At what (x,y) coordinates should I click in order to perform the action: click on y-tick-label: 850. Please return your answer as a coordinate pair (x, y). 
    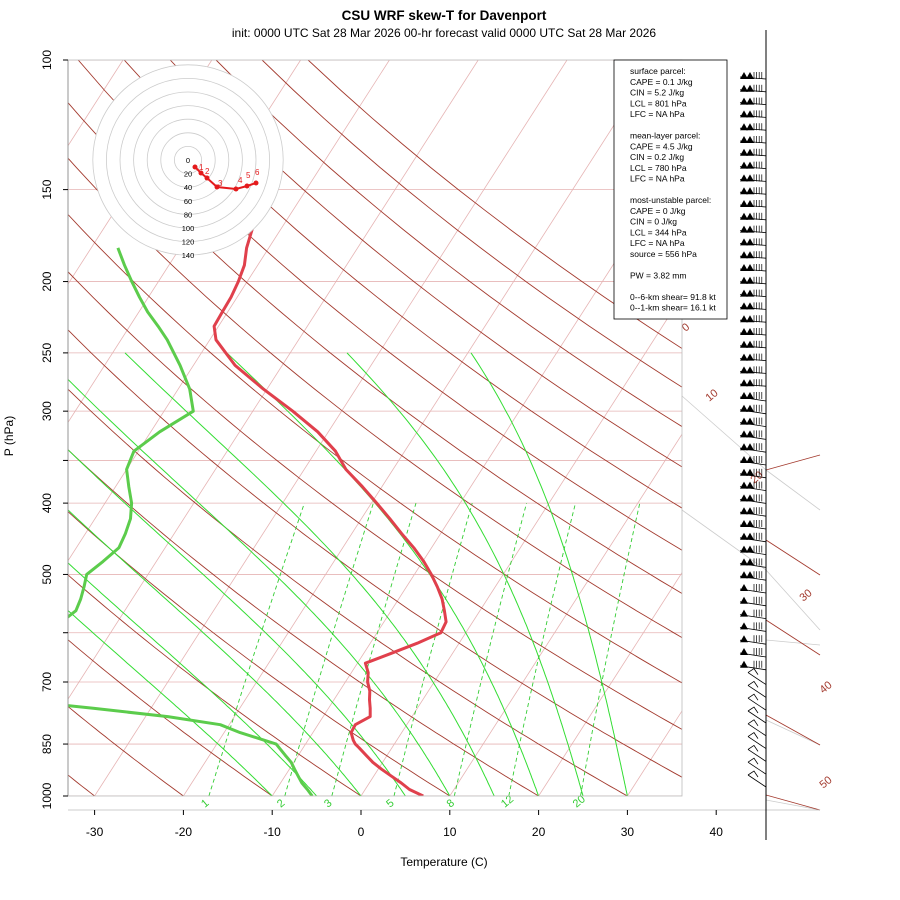
    Looking at the image, I should click on (47, 744).